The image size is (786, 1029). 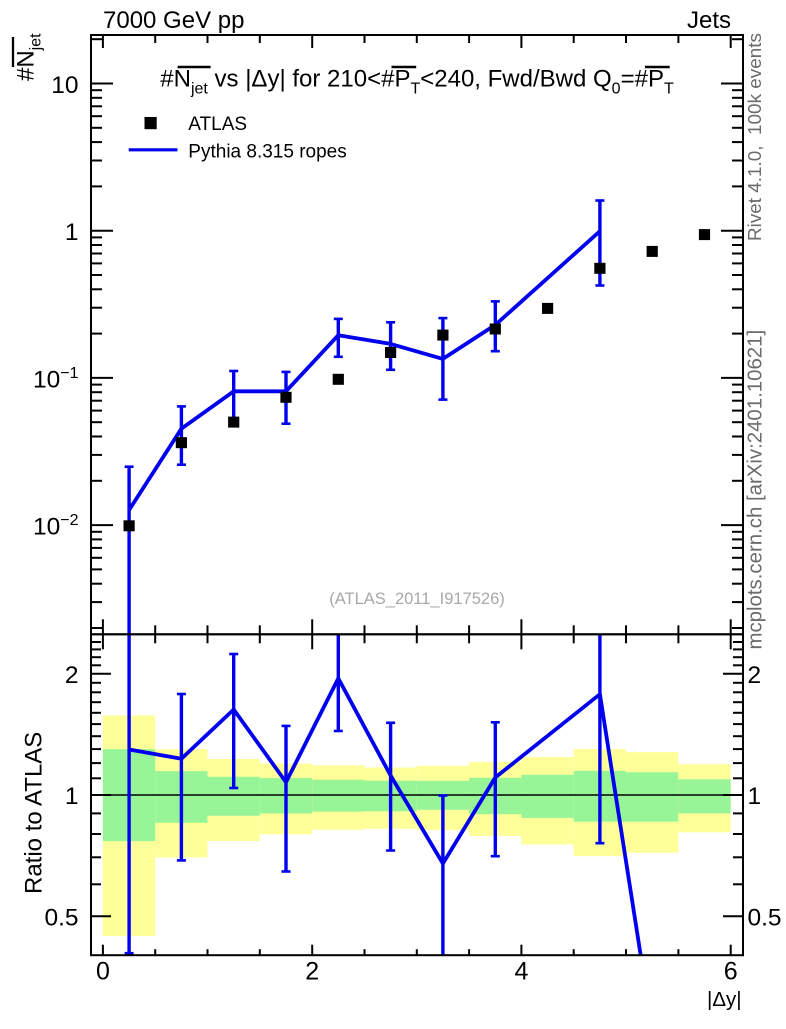 What do you see at coordinates (709, 20) in the screenshot?
I see `svg-text: Jets` at bounding box center [709, 20].